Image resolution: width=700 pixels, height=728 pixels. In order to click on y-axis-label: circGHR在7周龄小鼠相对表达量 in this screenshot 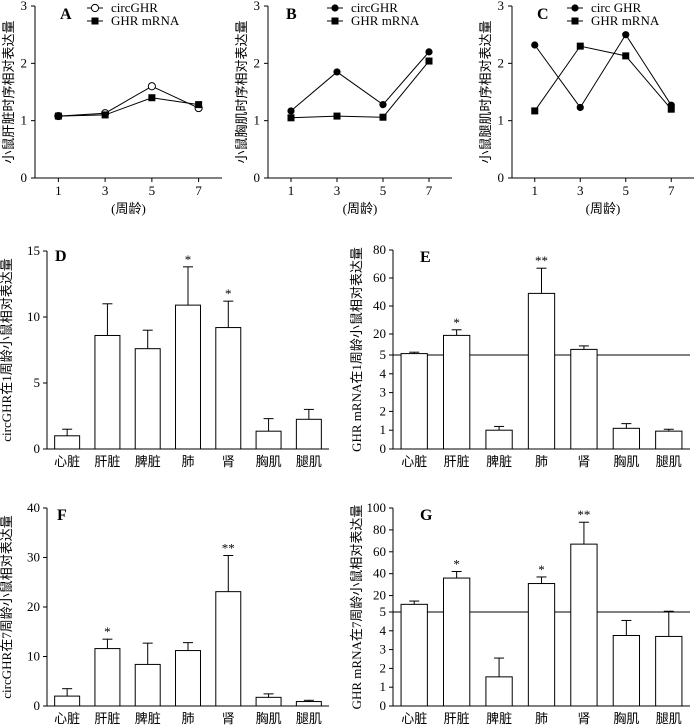, I will do `click(7, 606)`.